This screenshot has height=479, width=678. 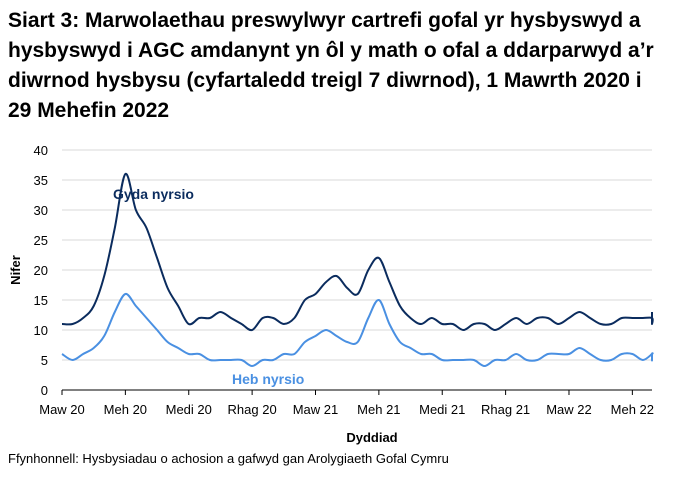 What do you see at coordinates (41, 180) in the screenshot?
I see `y-tick-label-35: 35` at bounding box center [41, 180].